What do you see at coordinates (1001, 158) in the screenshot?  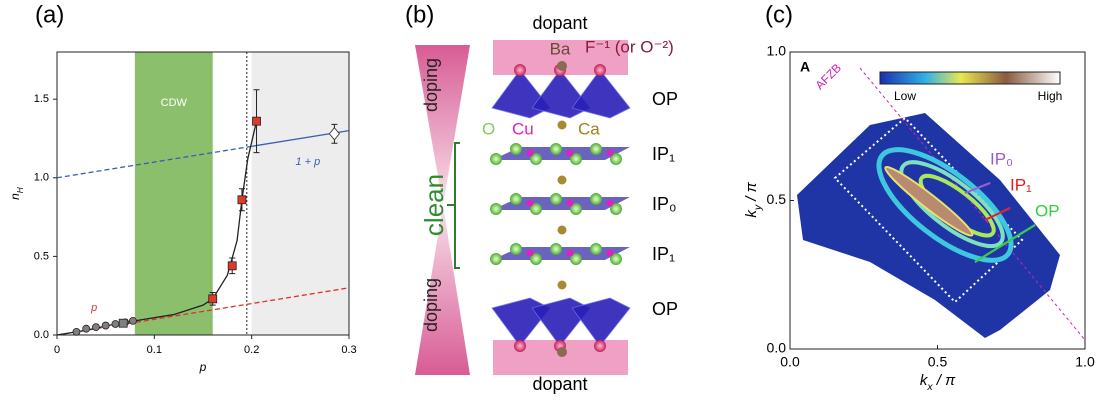 I see `annotation: IP₀` at bounding box center [1001, 158].